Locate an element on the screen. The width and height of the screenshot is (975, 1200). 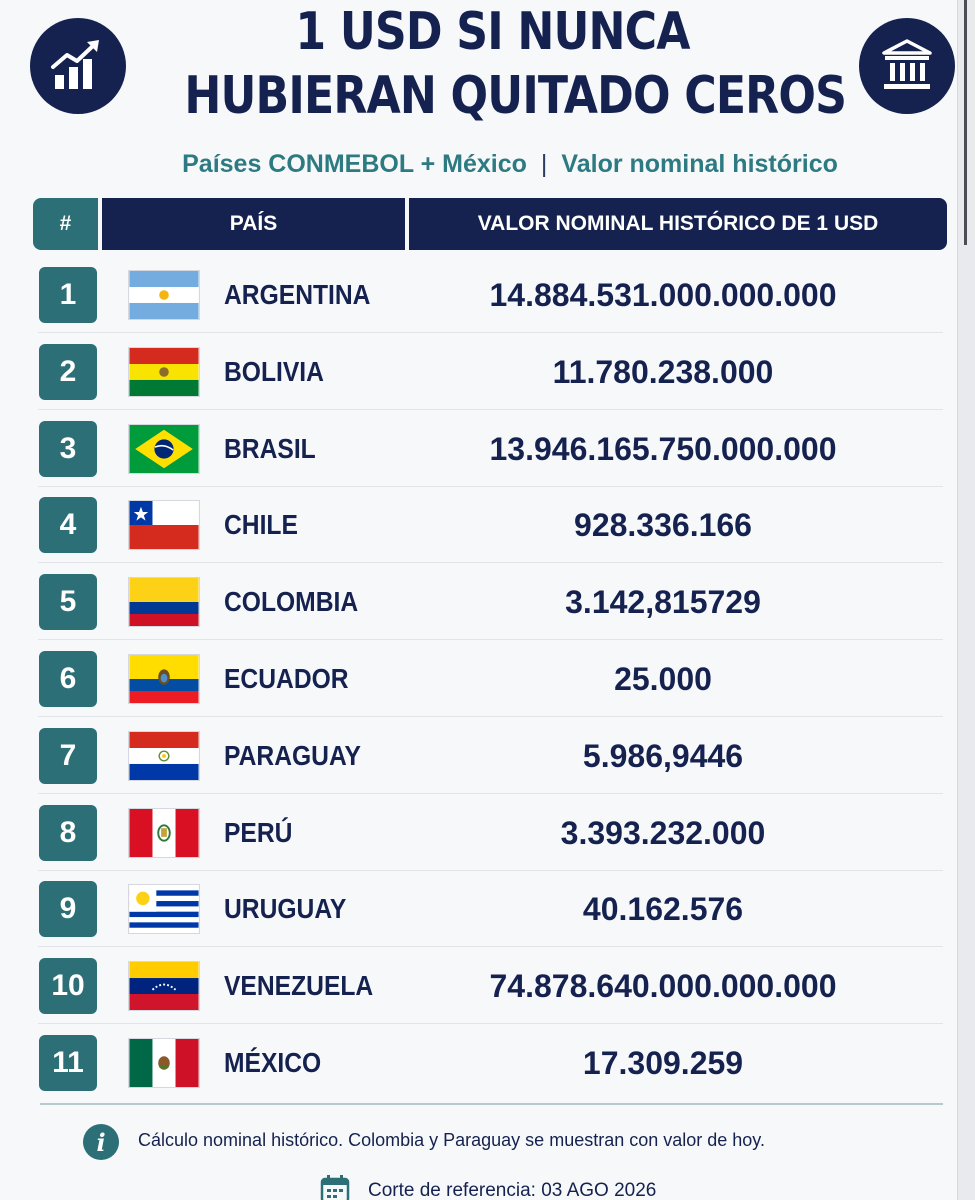
row-rank: 10 is located at coordinates (68, 986).